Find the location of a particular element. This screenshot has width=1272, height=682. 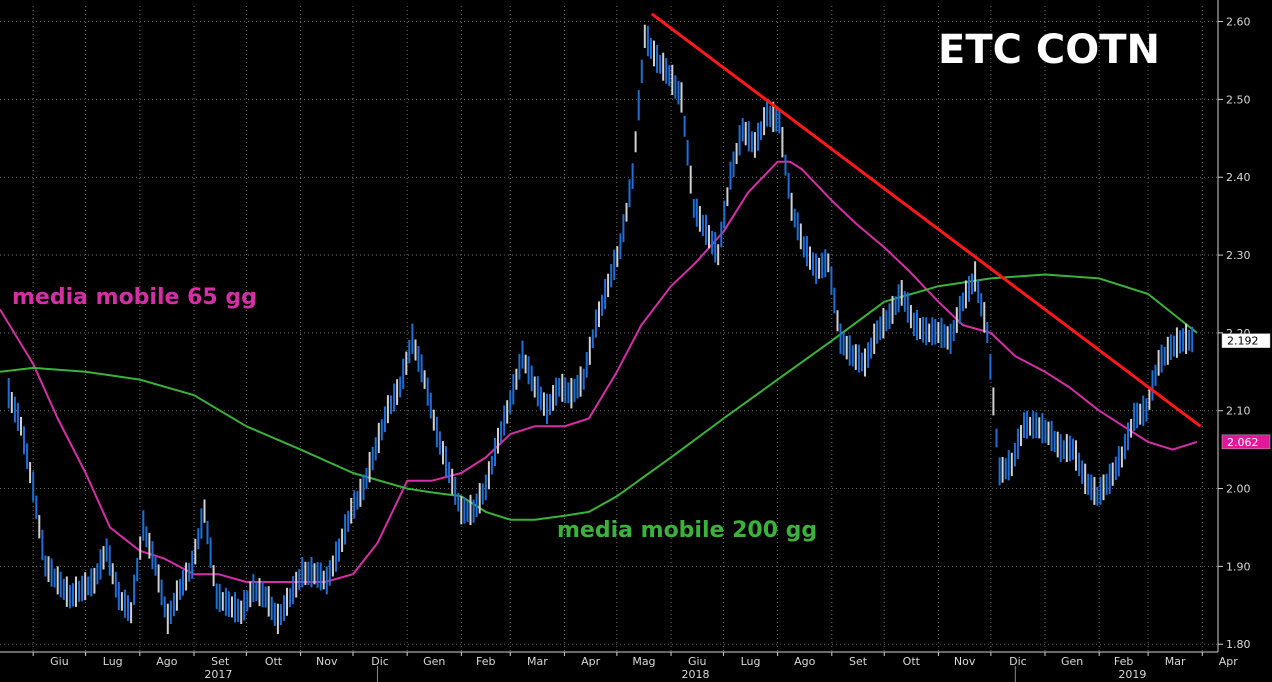

annotation-ma65: media mobile 65 gg is located at coordinates (134, 297).